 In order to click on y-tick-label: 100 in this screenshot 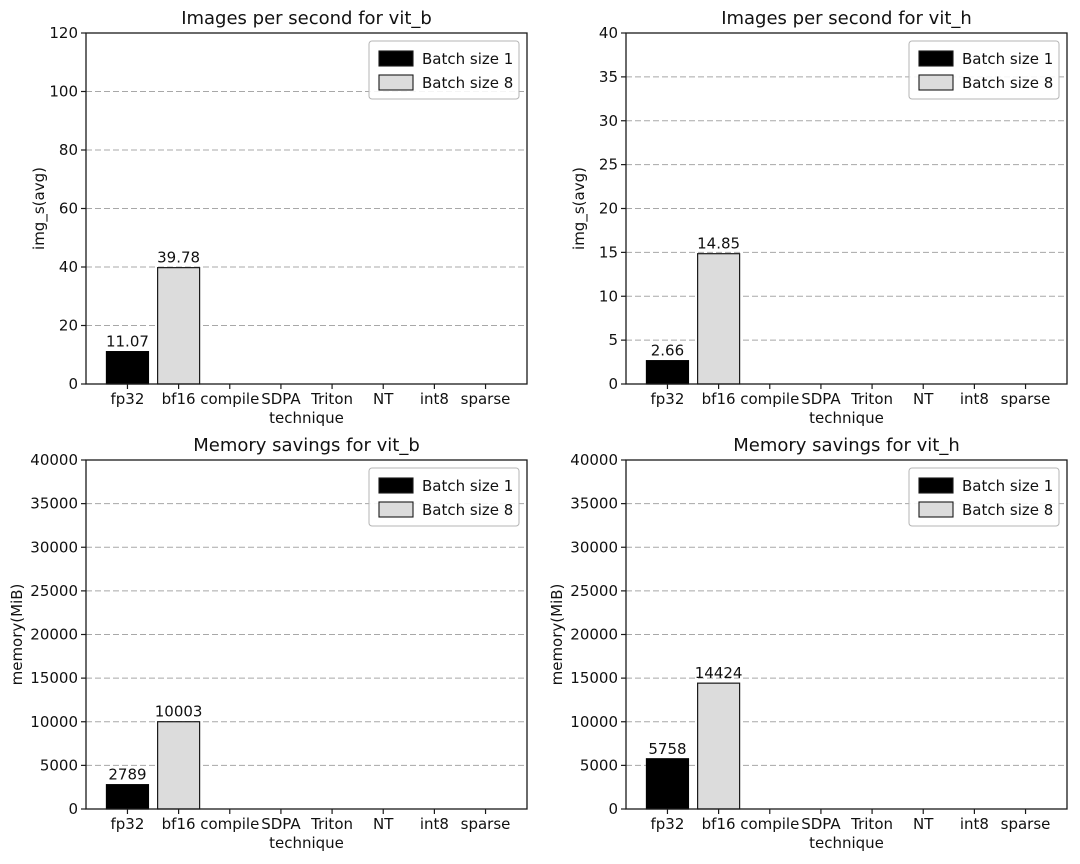, I will do `click(63, 92)`.